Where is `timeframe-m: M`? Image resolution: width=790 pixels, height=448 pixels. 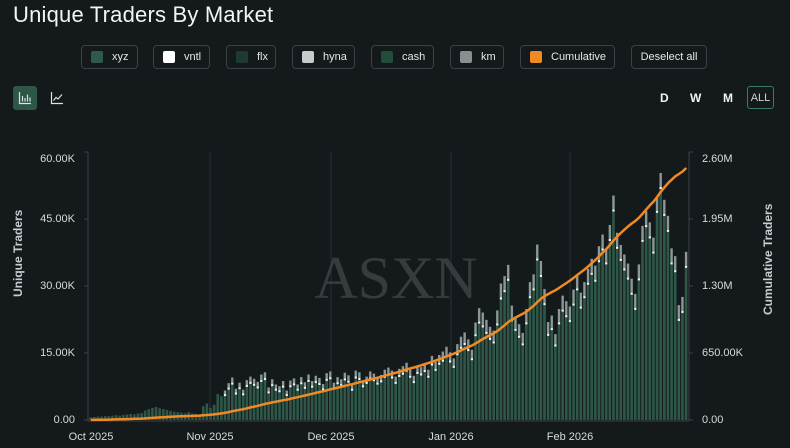 timeframe-m: M is located at coordinates (728, 98).